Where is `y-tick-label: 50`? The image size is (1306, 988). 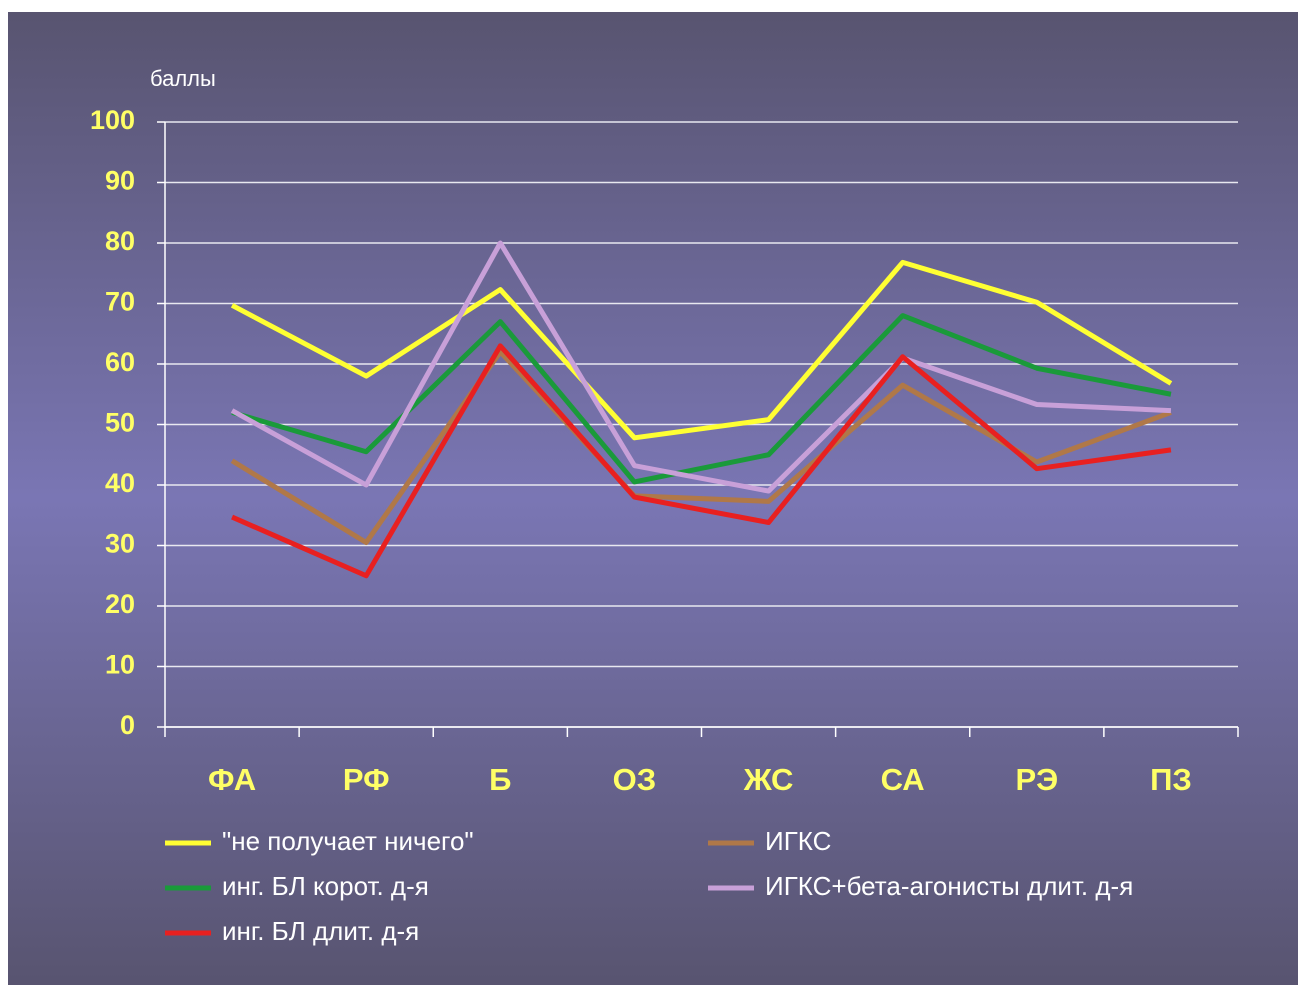
y-tick-label: 50 is located at coordinates (120, 423).